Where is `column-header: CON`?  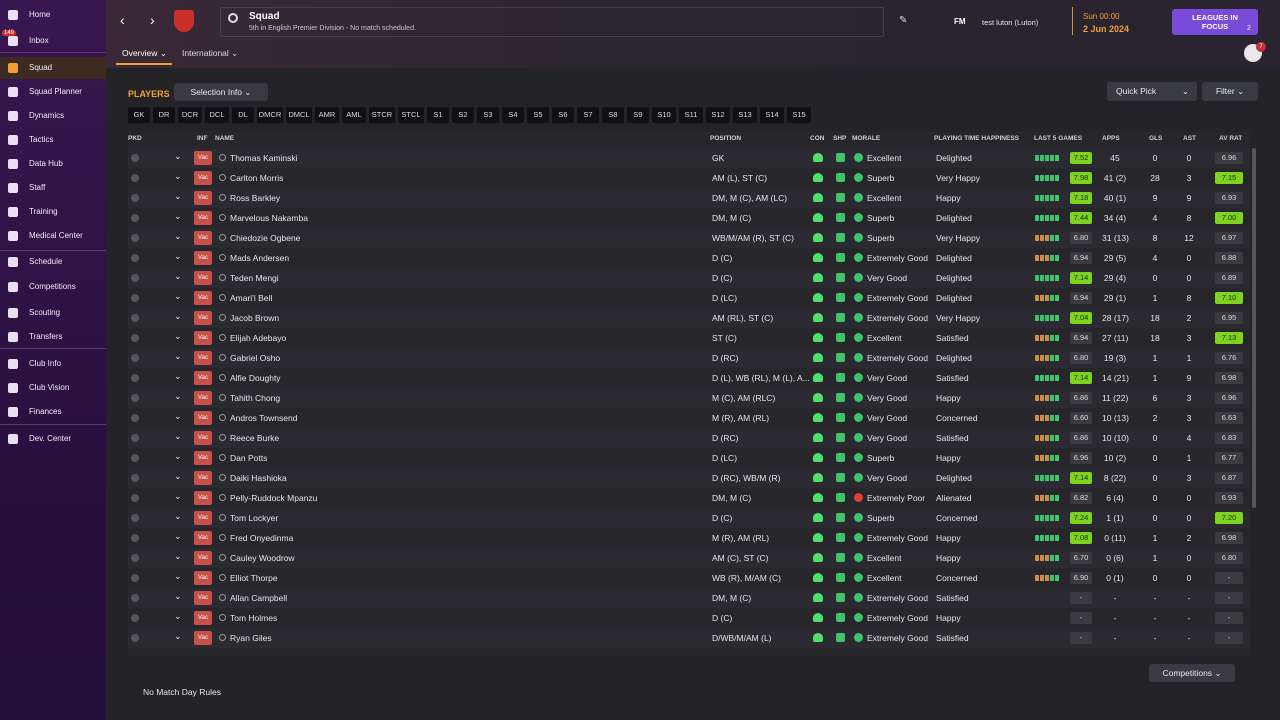 column-header: CON is located at coordinates (817, 138).